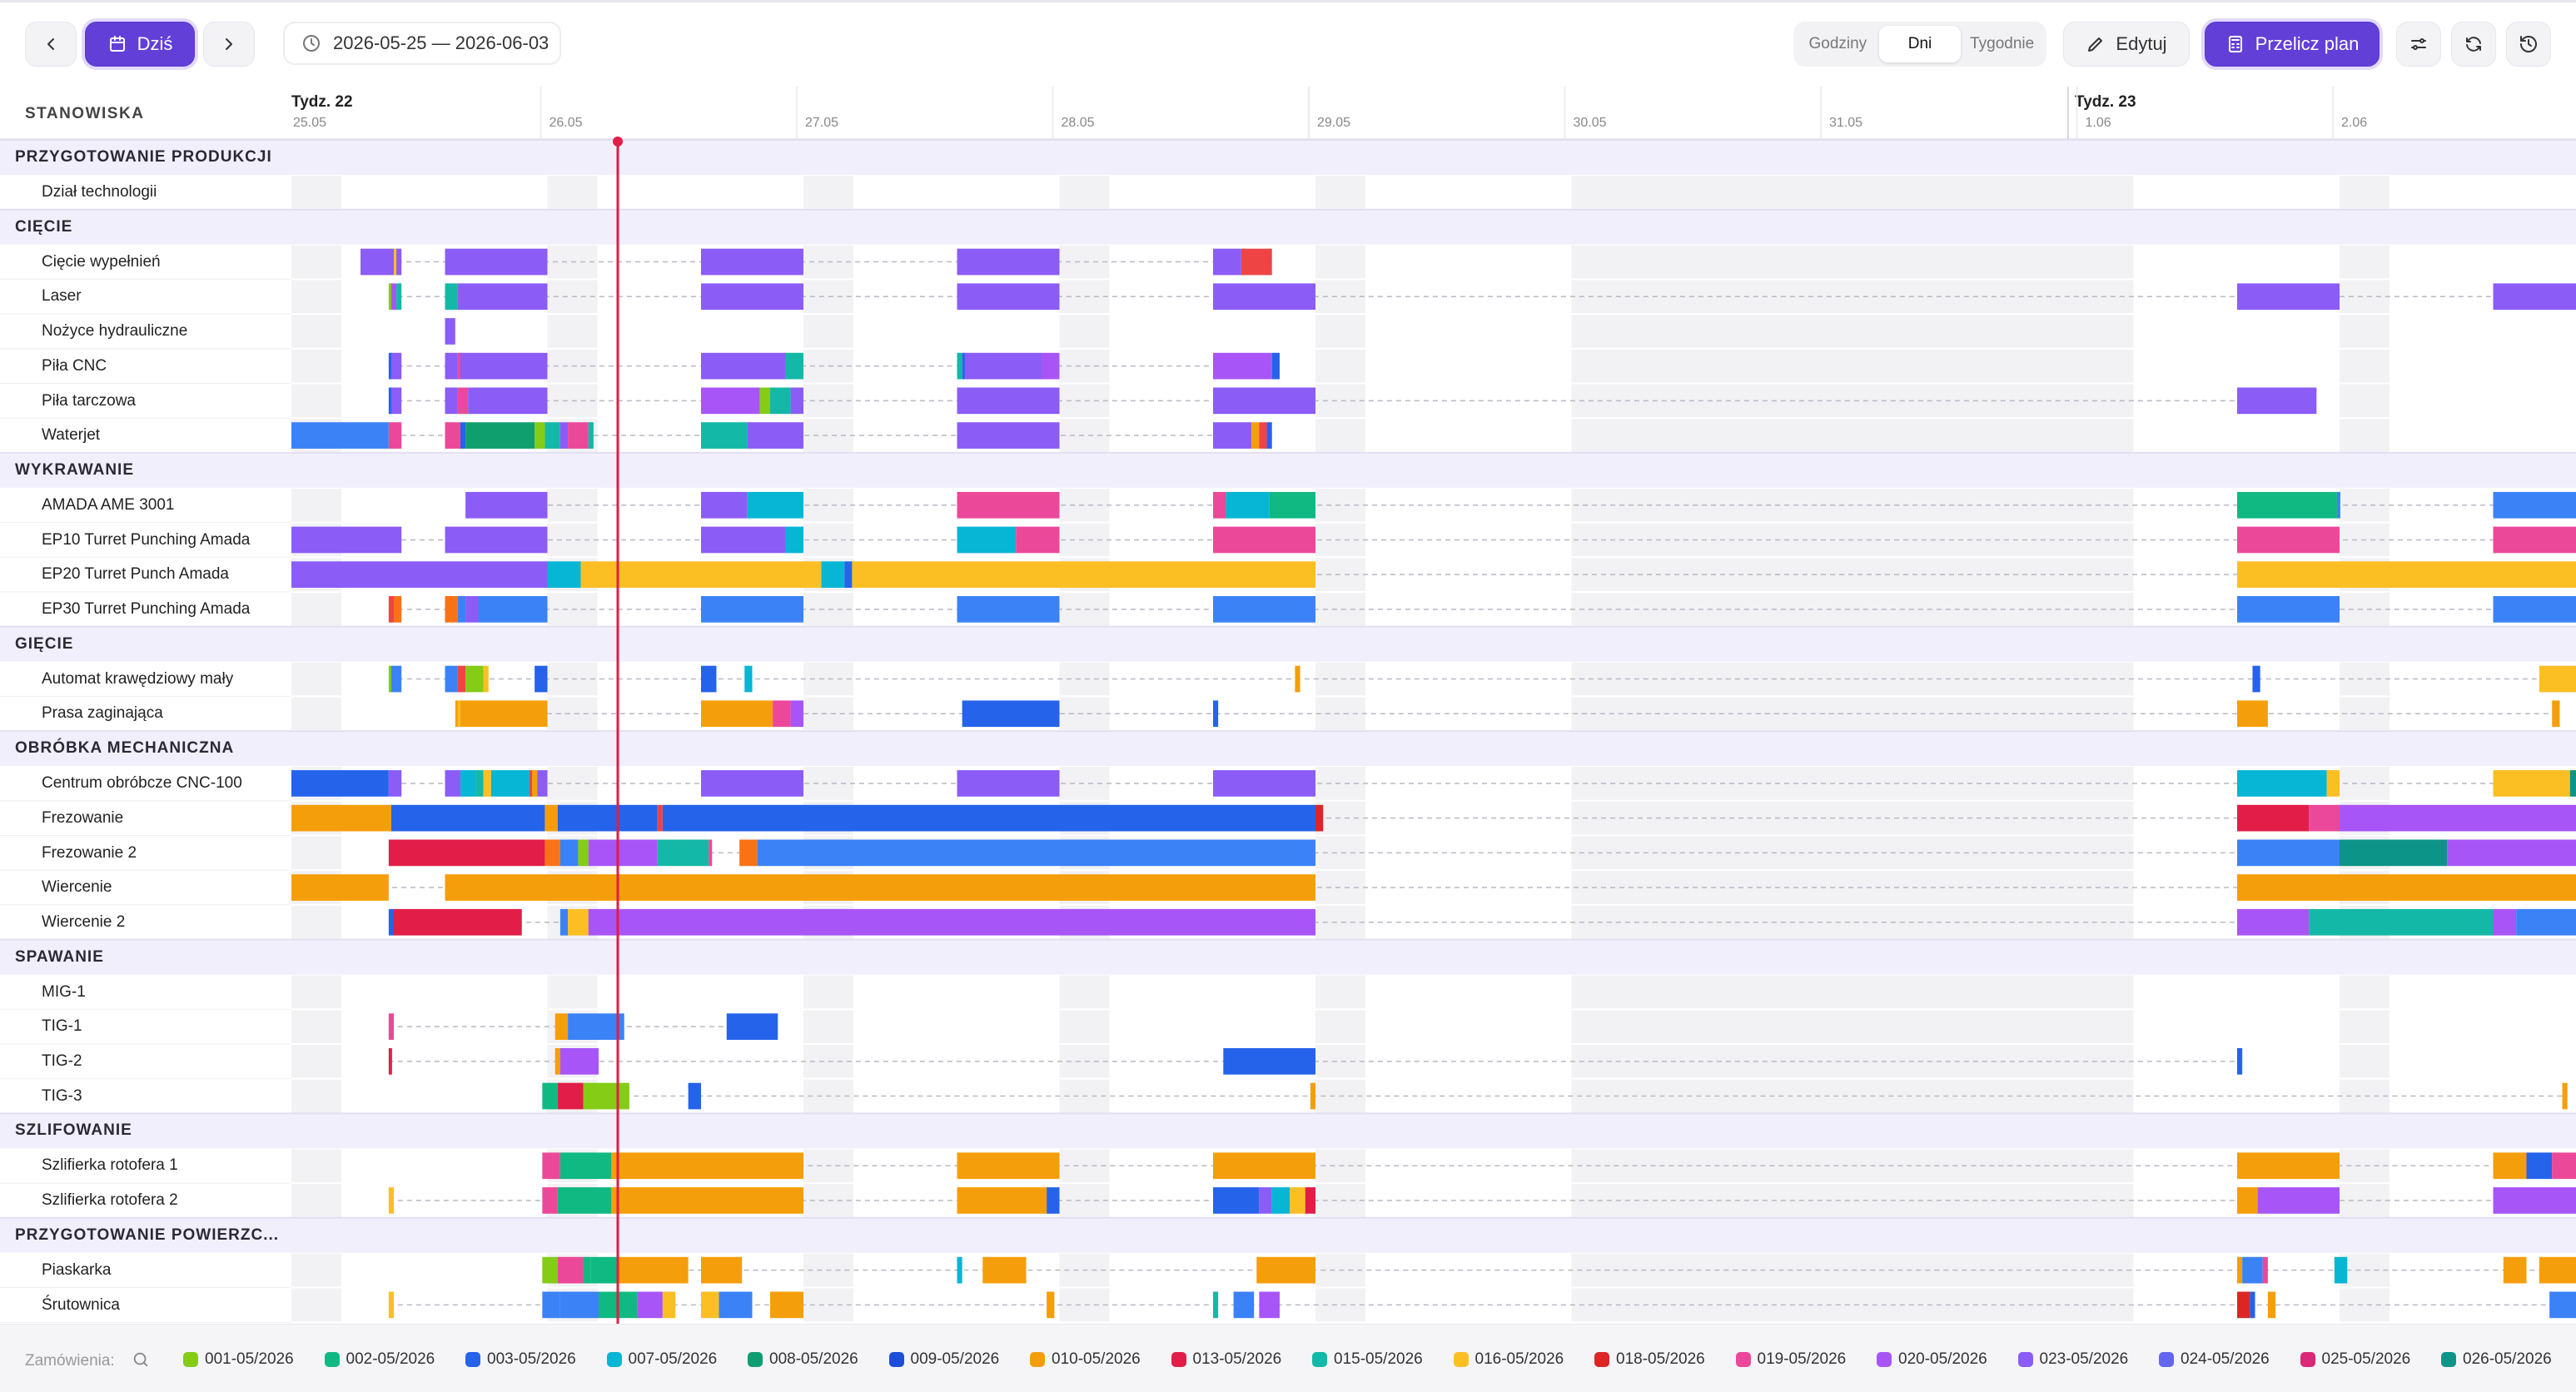 Image resolution: width=2576 pixels, height=1392 pixels. What do you see at coordinates (83, 817) in the screenshot?
I see `workstation-name: Frezowanie` at bounding box center [83, 817].